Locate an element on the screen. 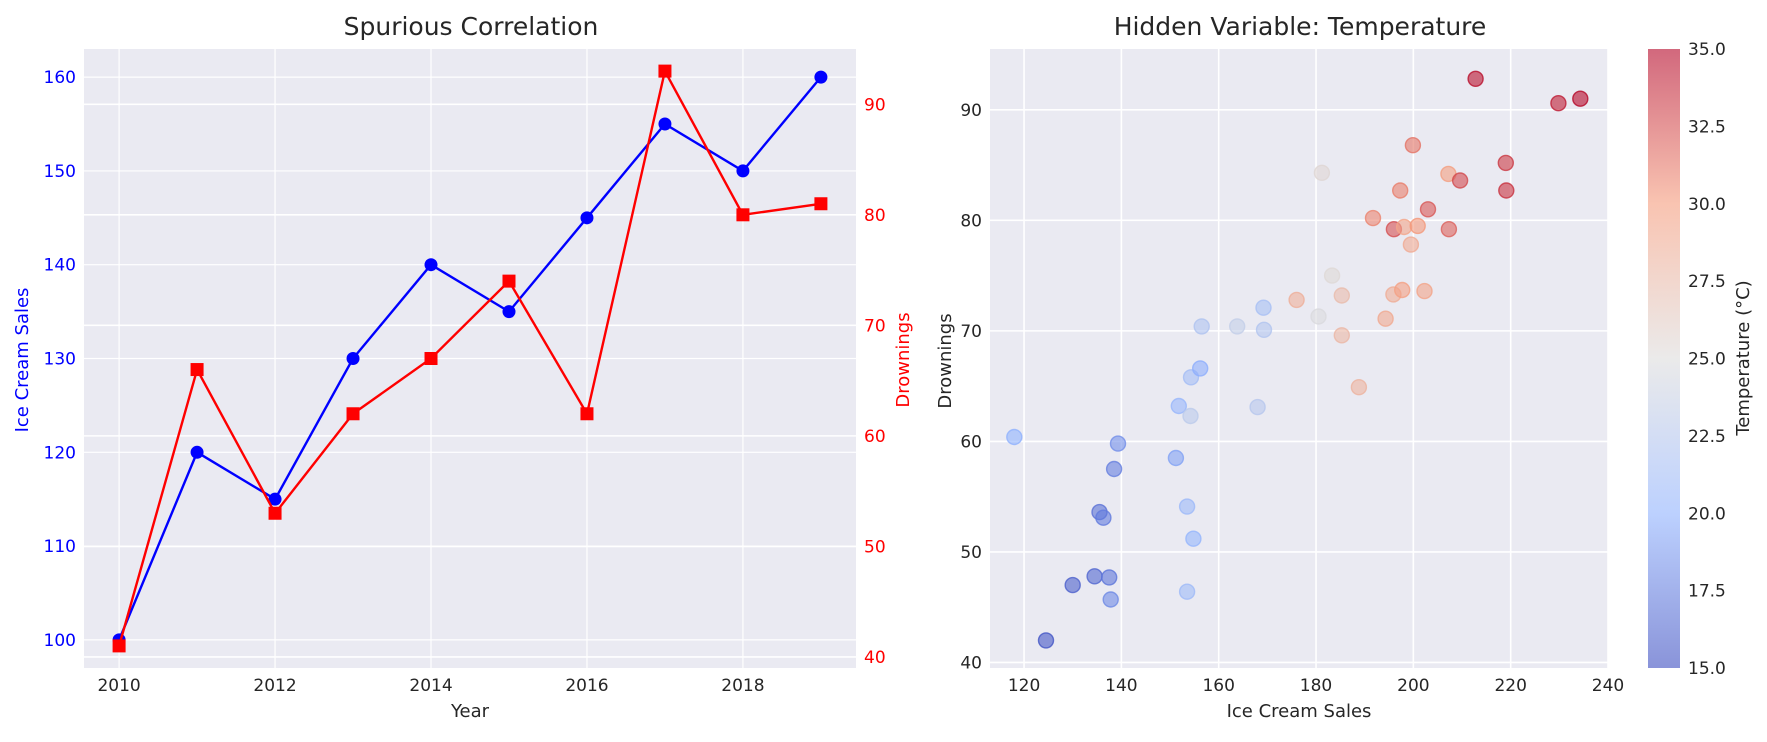  left-y-axis-label: Ice Cream Sales is located at coordinates (22, 360).